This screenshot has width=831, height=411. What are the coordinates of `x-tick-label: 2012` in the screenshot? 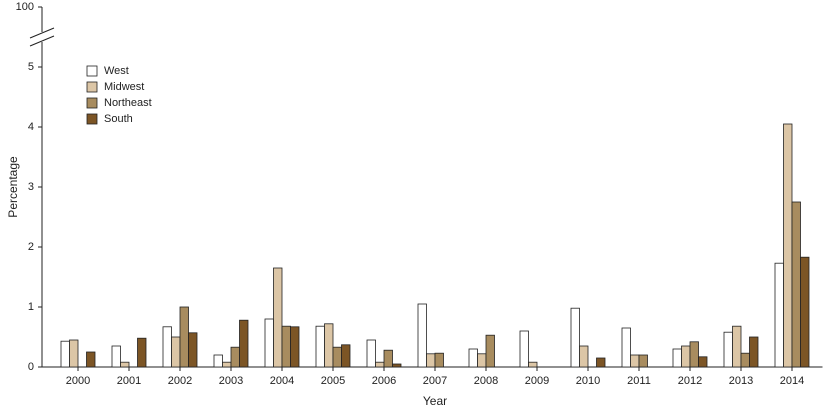 It's located at (690, 381).